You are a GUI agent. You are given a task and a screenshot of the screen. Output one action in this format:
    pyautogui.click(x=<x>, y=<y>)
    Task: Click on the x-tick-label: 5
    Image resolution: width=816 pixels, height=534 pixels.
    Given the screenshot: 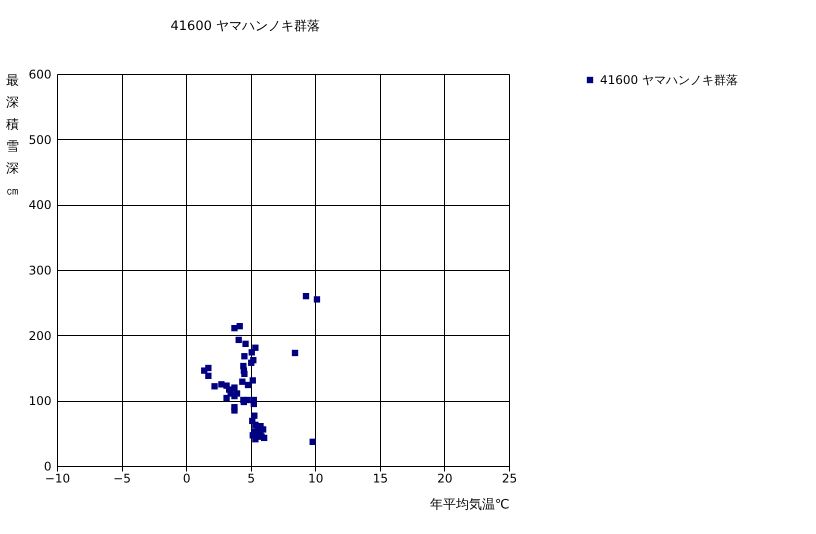 What is the action you would take?
    pyautogui.click(x=251, y=479)
    